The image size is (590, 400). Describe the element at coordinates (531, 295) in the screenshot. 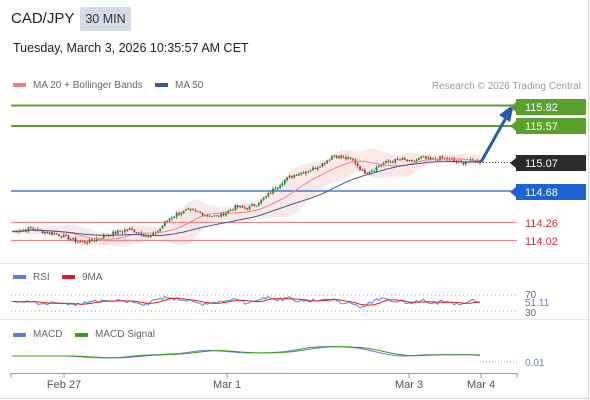

I see `rsi-upper-text: 70` at that location.